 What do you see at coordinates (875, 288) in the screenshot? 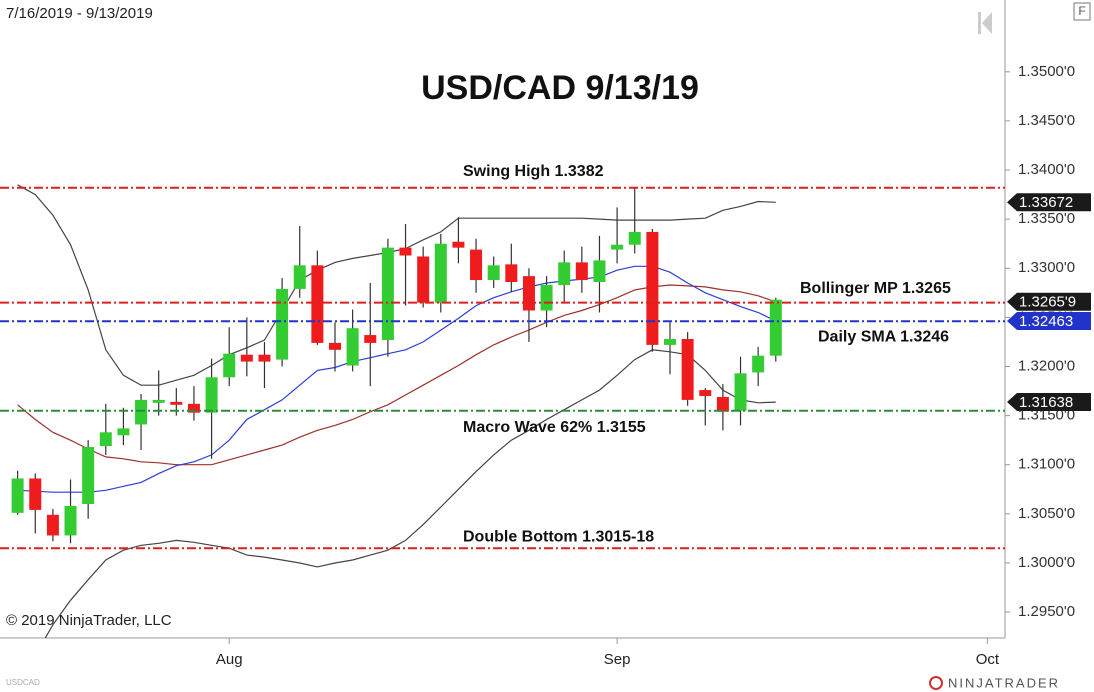
I see `level-label: Bollinger MP 1.3265` at bounding box center [875, 288].